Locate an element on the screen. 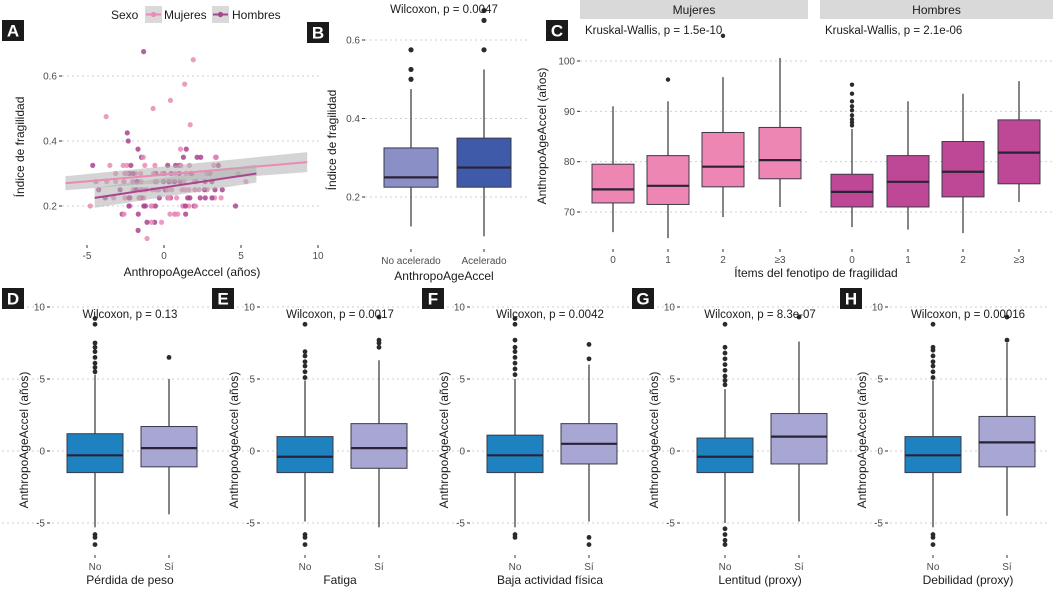 The image size is (1053, 593). test-annotation: Wilcoxon, p = 0.00016 is located at coordinates (968, 315).